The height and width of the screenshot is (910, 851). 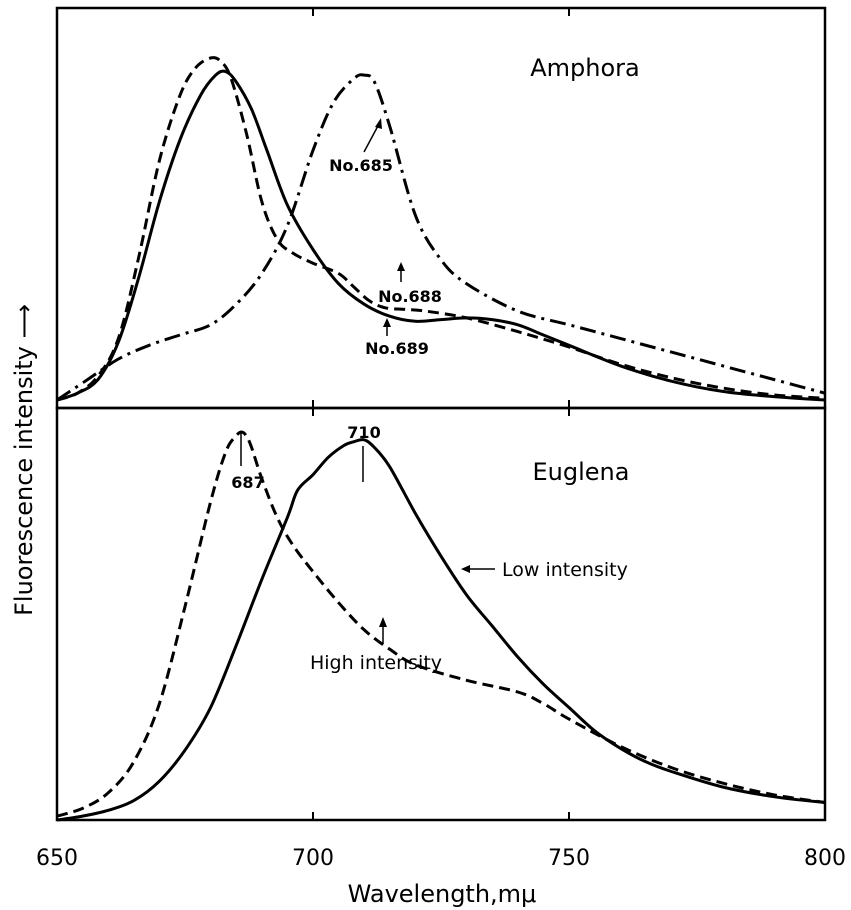 I want to click on x-tick-label-650: 650, so click(x=57, y=858).